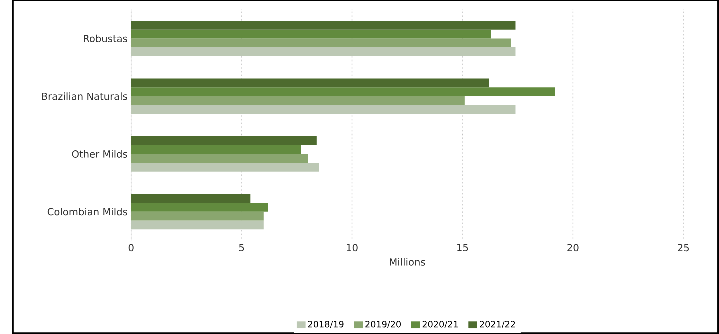 This screenshot has height=334, width=719. What do you see at coordinates (384, 324) in the screenshot?
I see `legend-label: 2019/20` at bounding box center [384, 324].